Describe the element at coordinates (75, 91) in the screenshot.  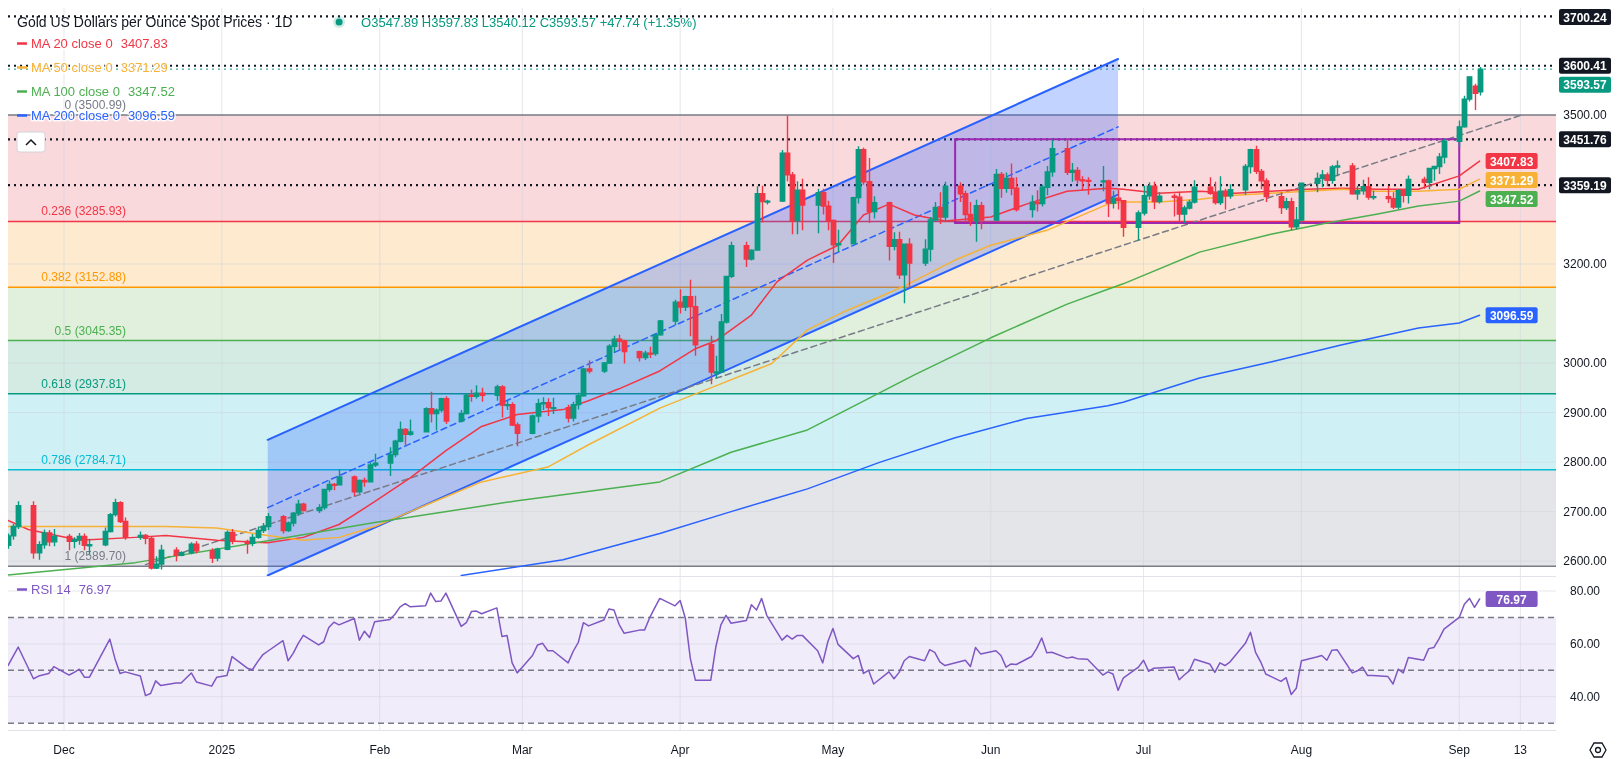
I see `legend-label: MA 100 close 0` at that location.